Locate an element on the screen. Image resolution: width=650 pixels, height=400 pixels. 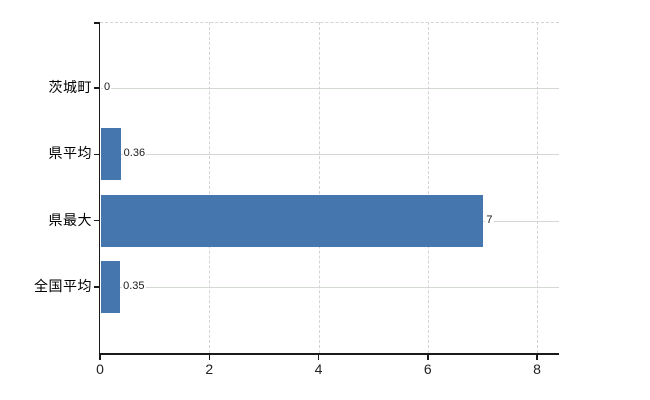
x-tick-label: 8 is located at coordinates (537, 369).